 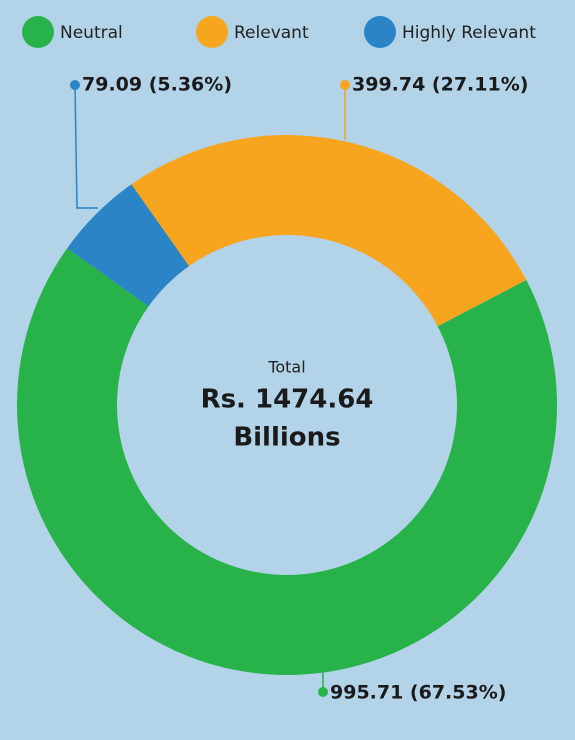 What do you see at coordinates (287, 400) in the screenshot?
I see `total-value: Rs. 1474.64` at bounding box center [287, 400].